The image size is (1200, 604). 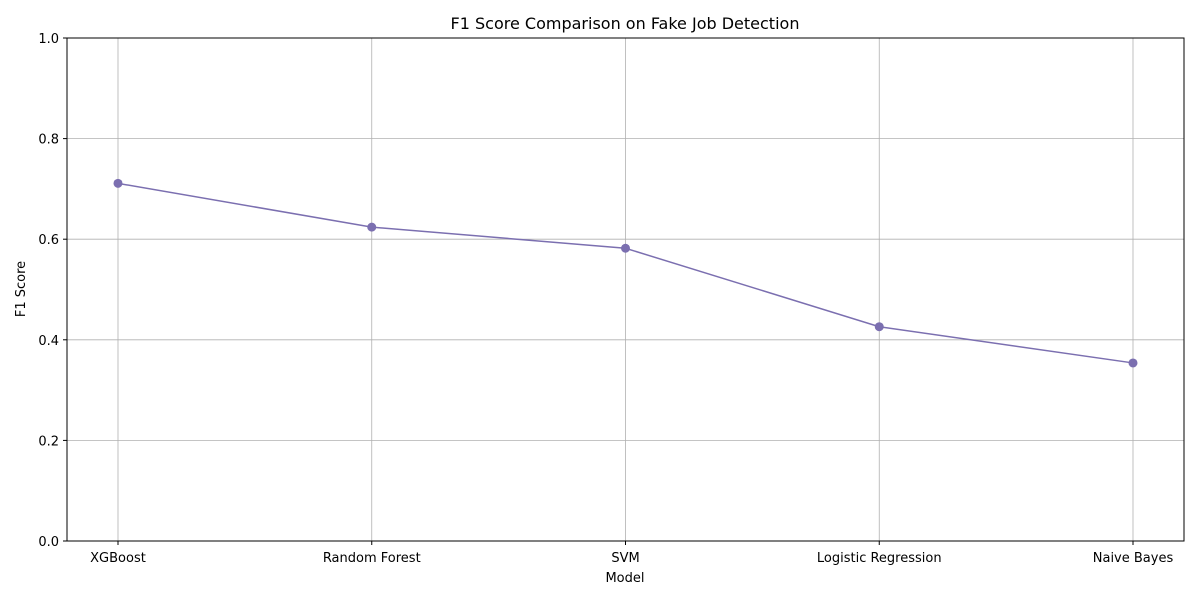 I want to click on y-tick-label: 0.6, so click(x=48, y=240).